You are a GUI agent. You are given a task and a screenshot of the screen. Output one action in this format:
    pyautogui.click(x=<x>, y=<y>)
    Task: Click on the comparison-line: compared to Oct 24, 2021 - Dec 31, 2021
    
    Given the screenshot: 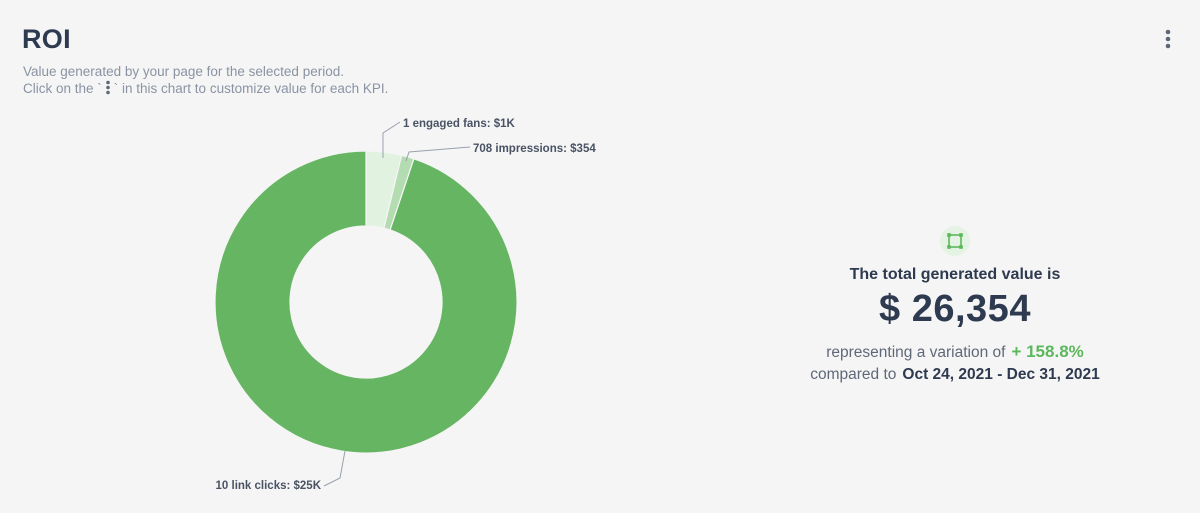 What is the action you would take?
    pyautogui.click(x=955, y=375)
    